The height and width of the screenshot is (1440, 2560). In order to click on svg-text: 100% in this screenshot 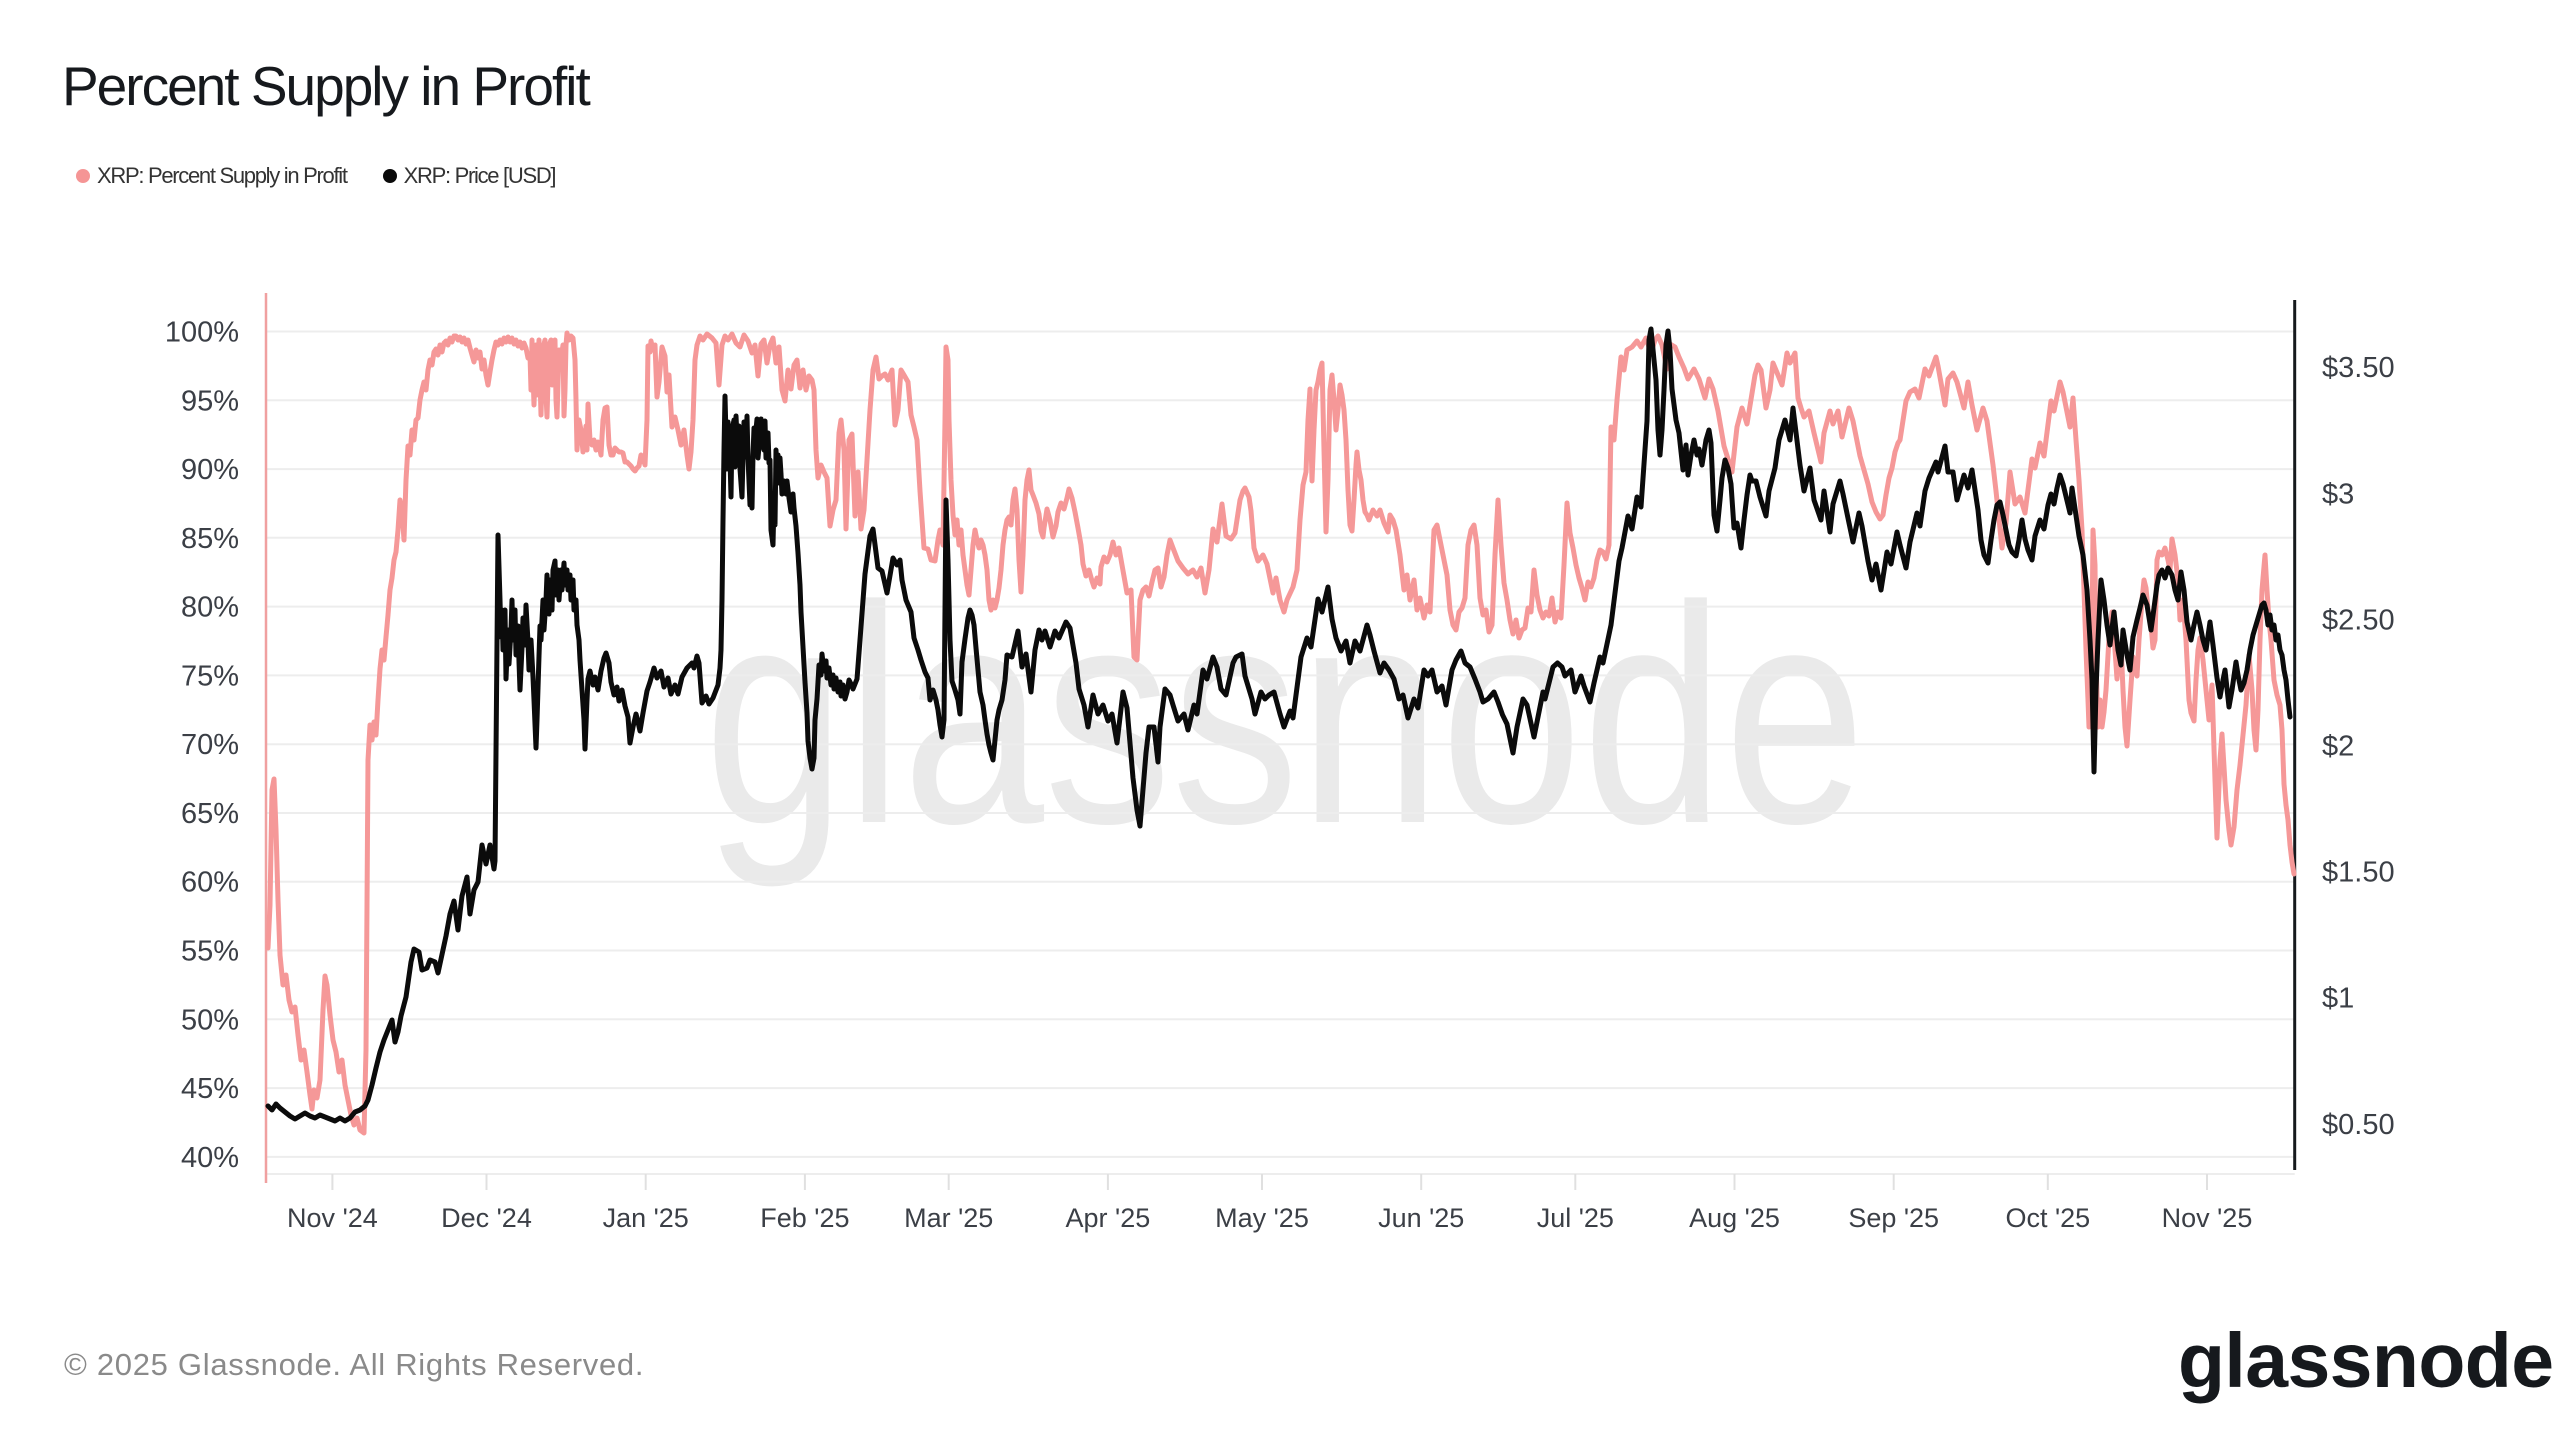, I will do `click(202, 333)`.